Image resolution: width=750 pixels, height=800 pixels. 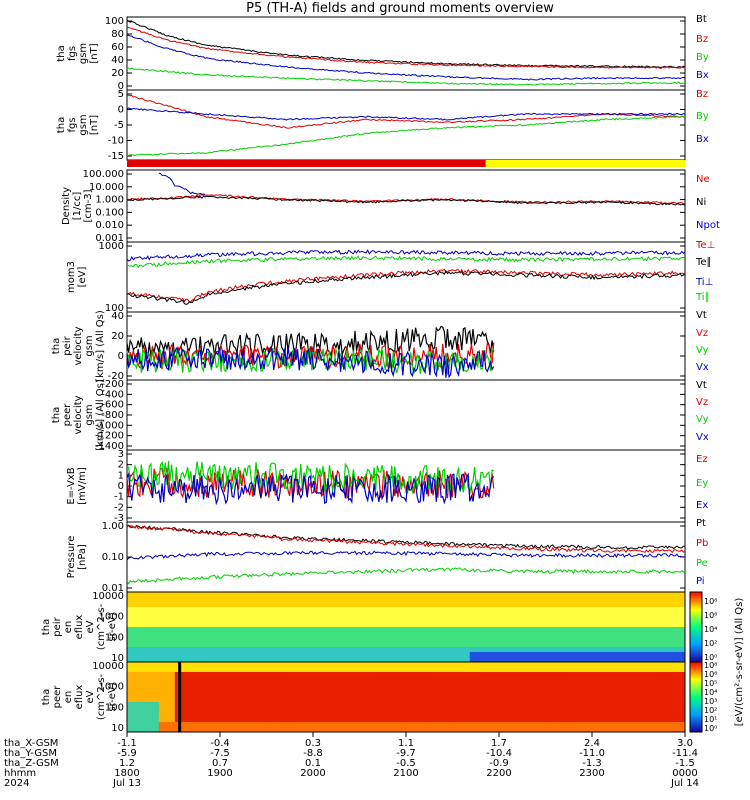 I want to click on panel-frame-fgs_gsm, so click(x=406, y=125).